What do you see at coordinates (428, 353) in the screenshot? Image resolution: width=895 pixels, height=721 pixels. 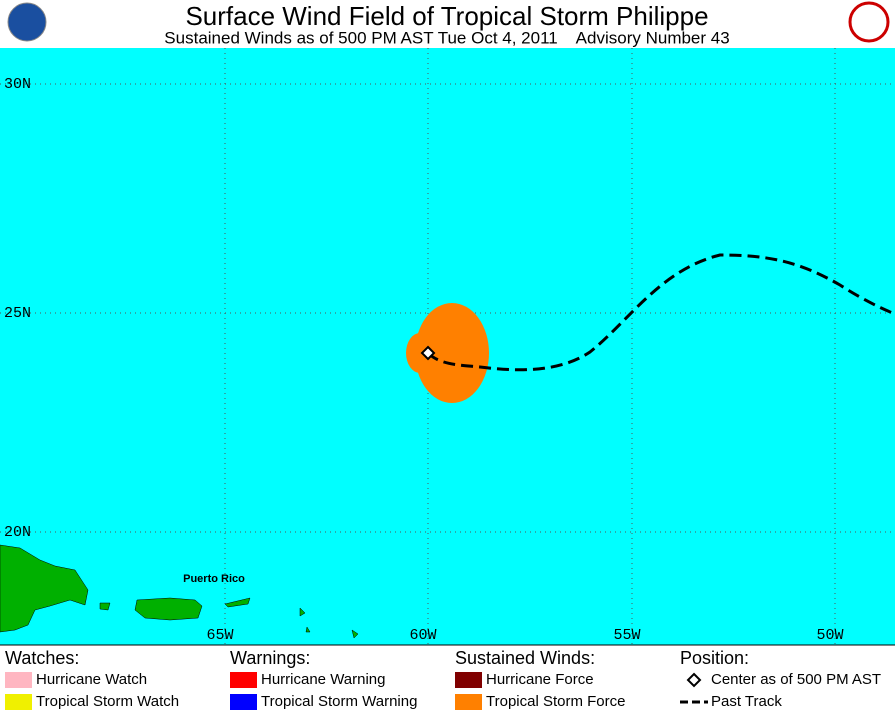 I see `storm-center` at bounding box center [428, 353].